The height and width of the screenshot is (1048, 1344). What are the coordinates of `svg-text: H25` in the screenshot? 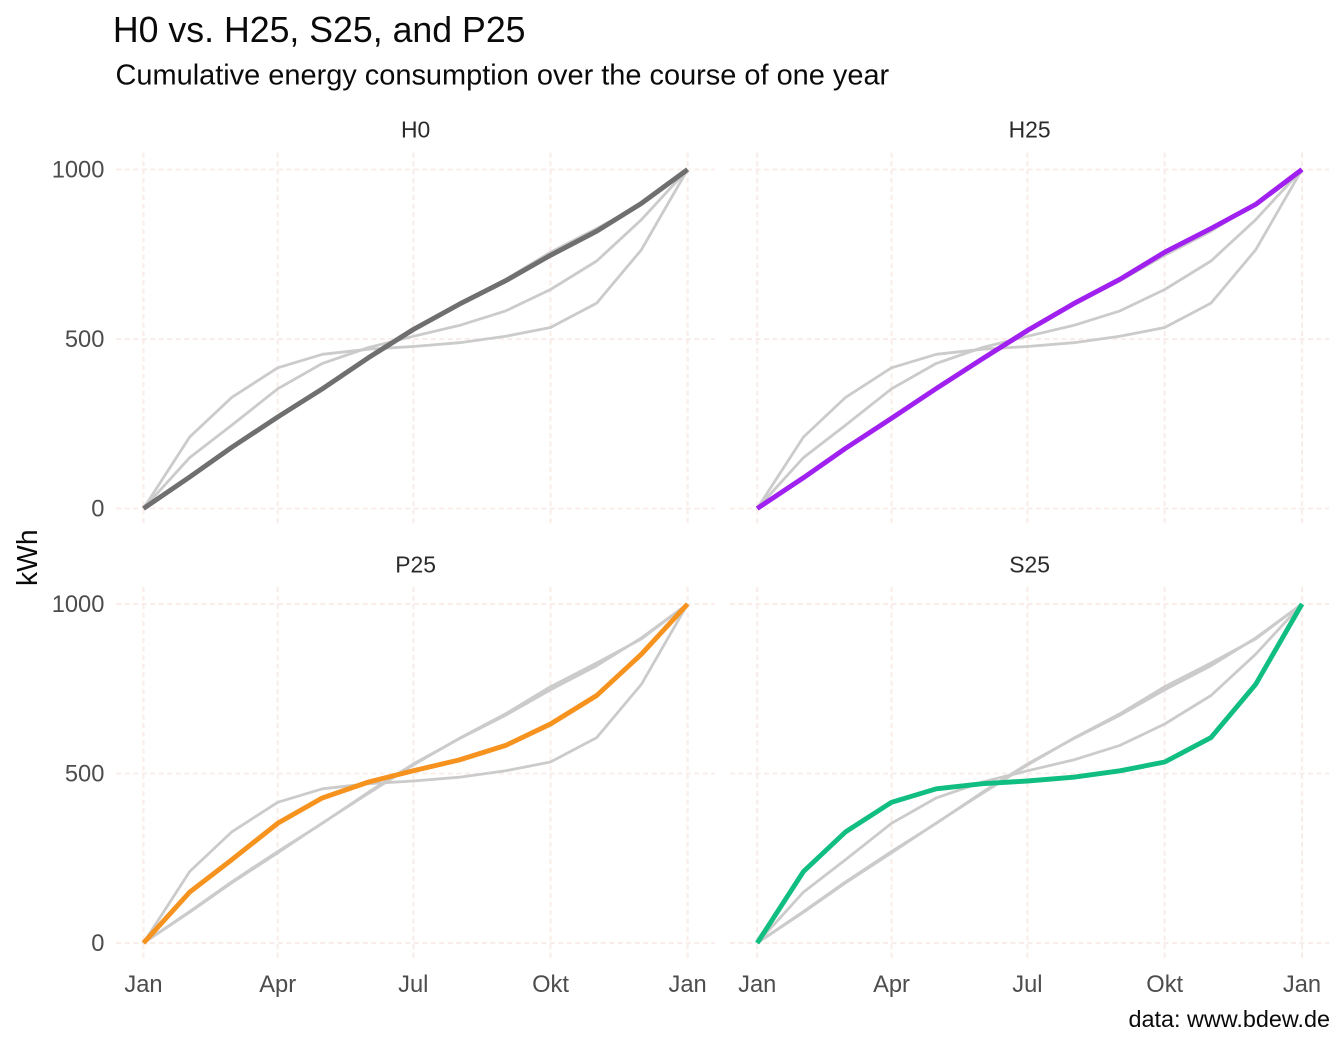 It's located at (1030, 129).